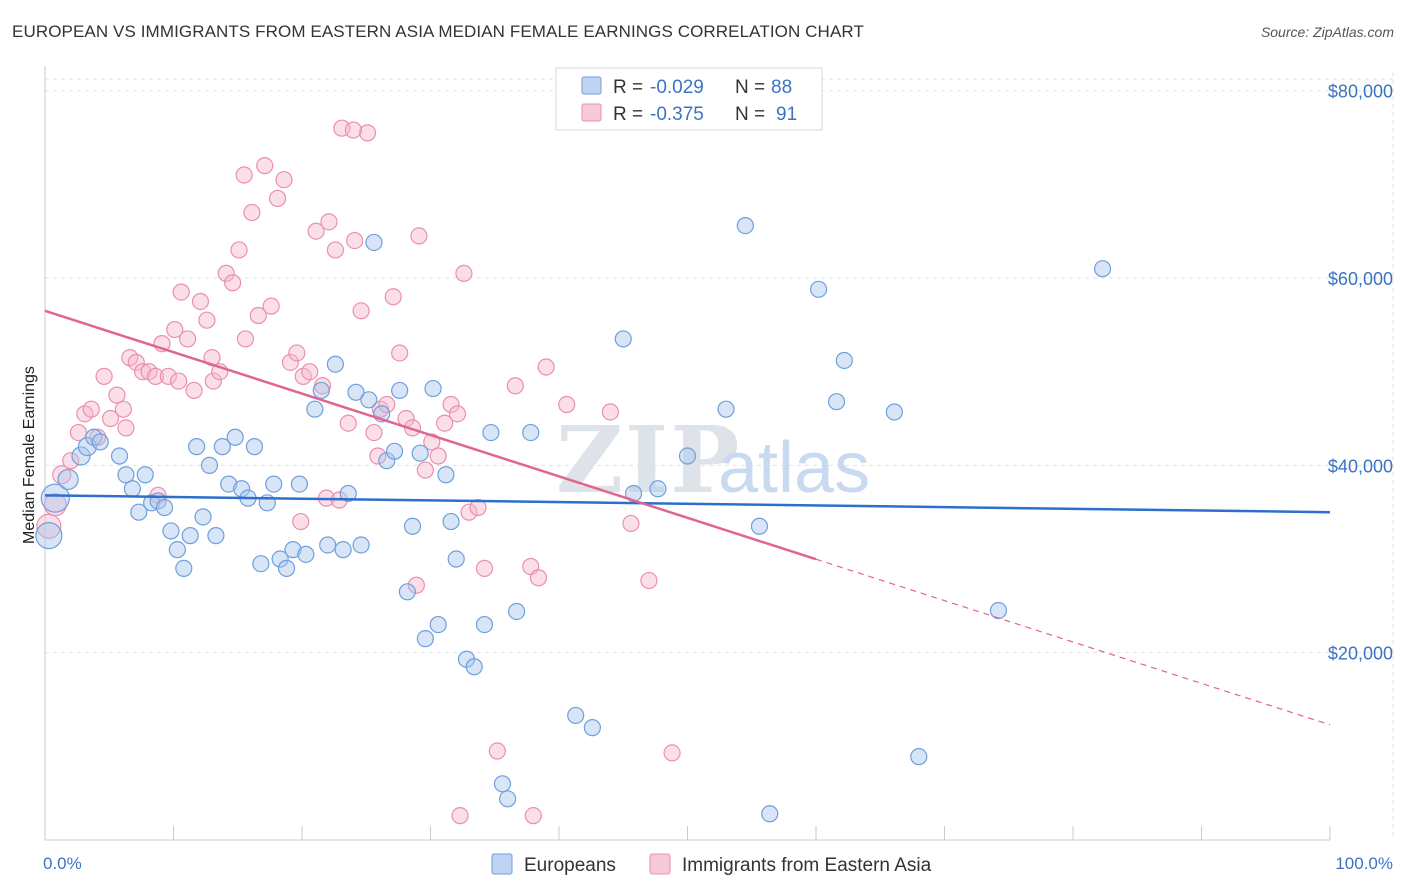 The height and width of the screenshot is (892, 1406). What do you see at coordinates (781, 87) in the screenshot?
I see `legend-n-value-1: 88` at bounding box center [781, 87].